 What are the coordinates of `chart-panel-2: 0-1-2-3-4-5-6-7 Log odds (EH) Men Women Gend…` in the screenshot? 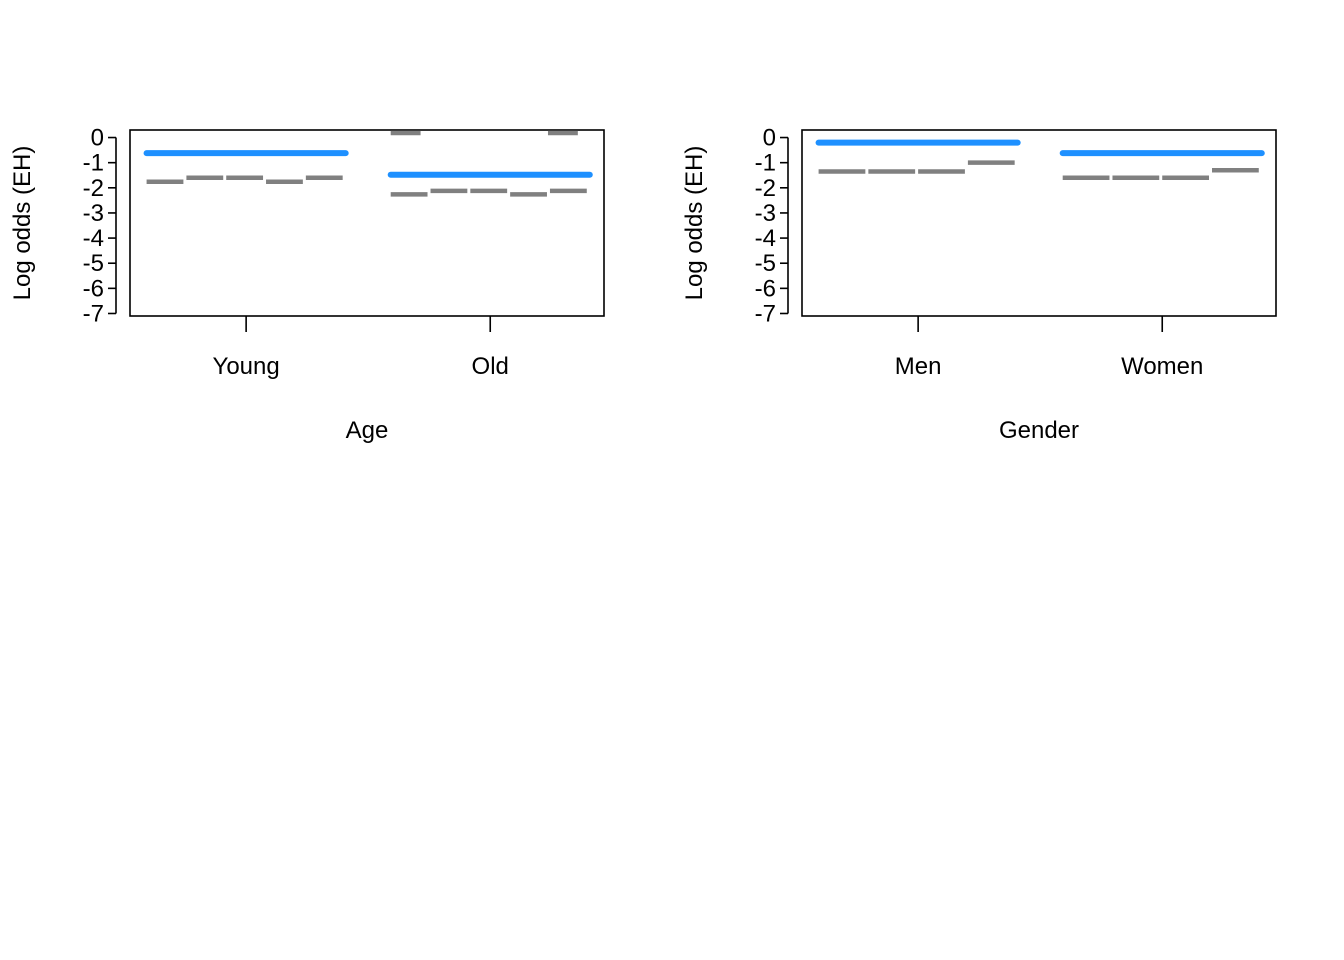 It's located at (979, 284).